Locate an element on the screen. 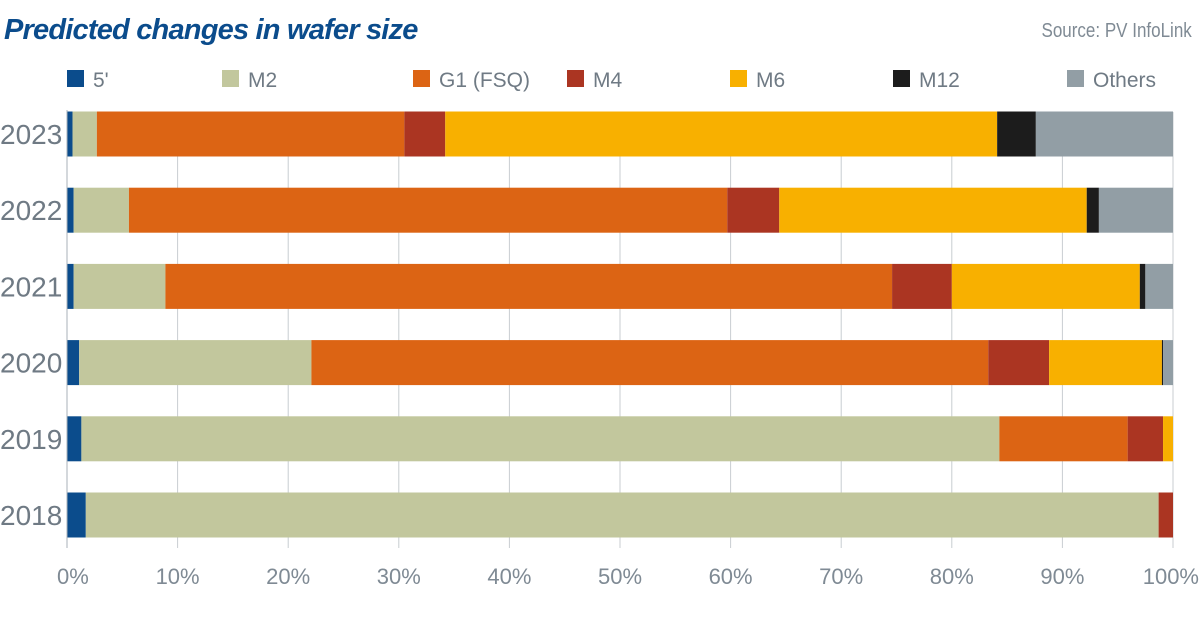 The image size is (1200, 627). bar-segment-2023-m4 is located at coordinates (425, 134).